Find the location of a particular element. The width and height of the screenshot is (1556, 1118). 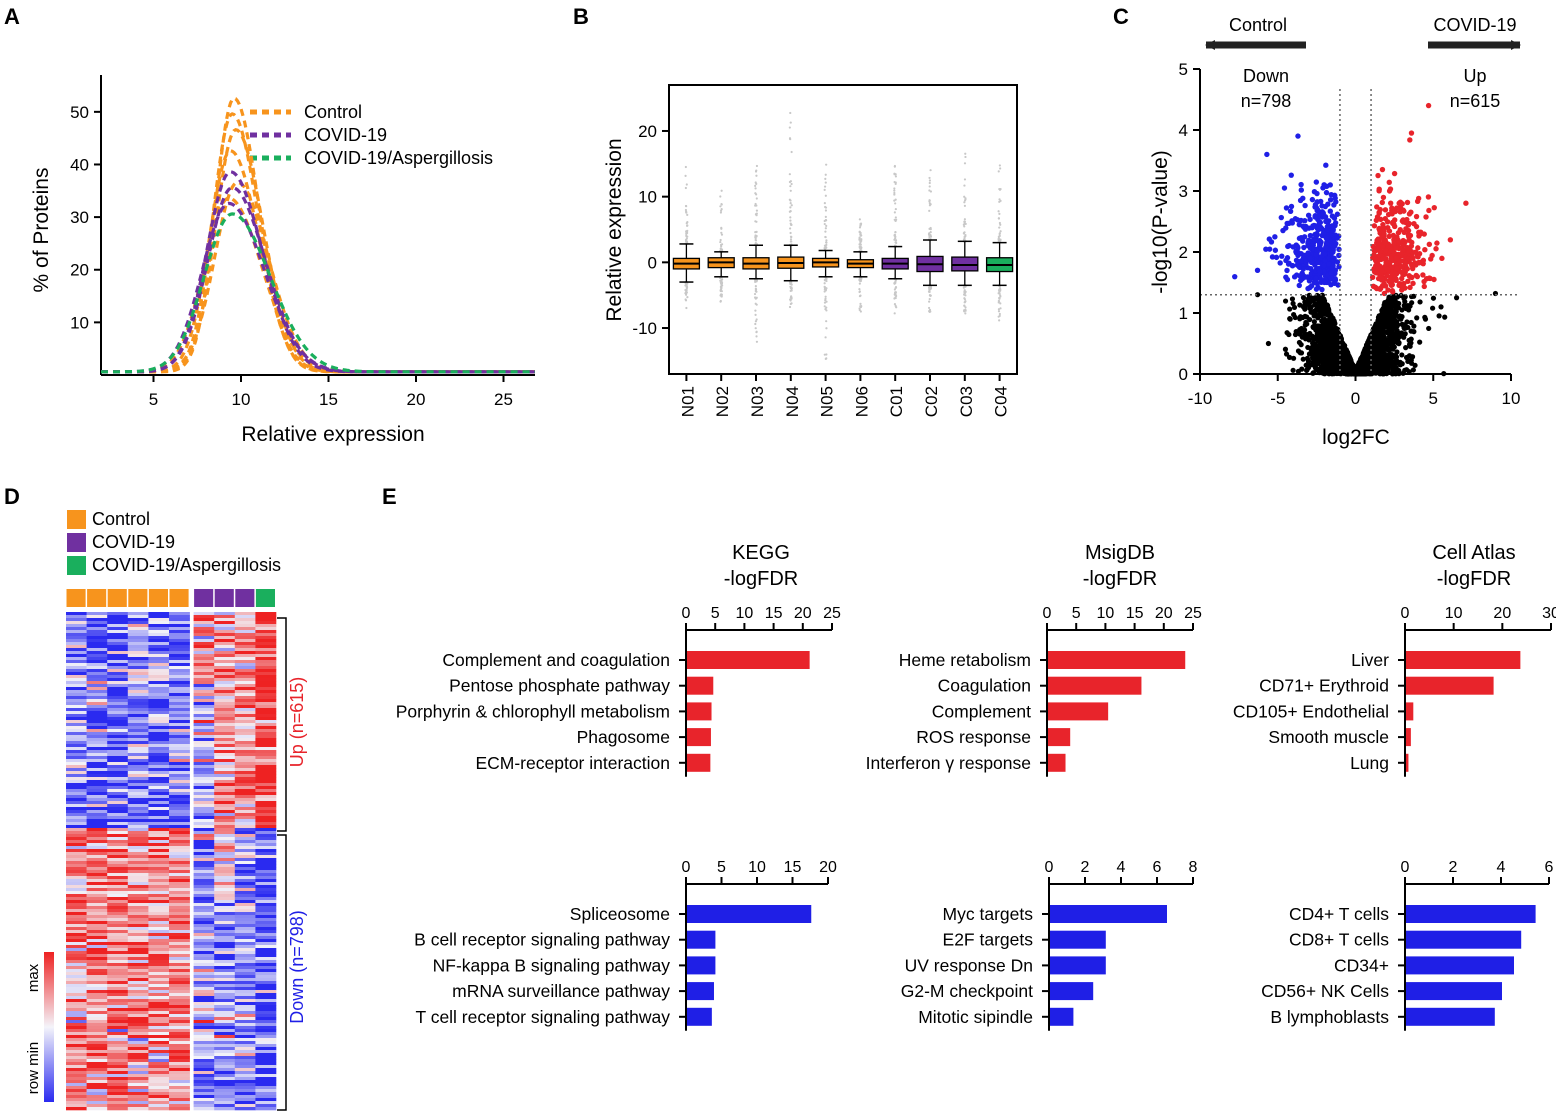

panel-a-y-tick-label: 30 is located at coordinates (79, 217).